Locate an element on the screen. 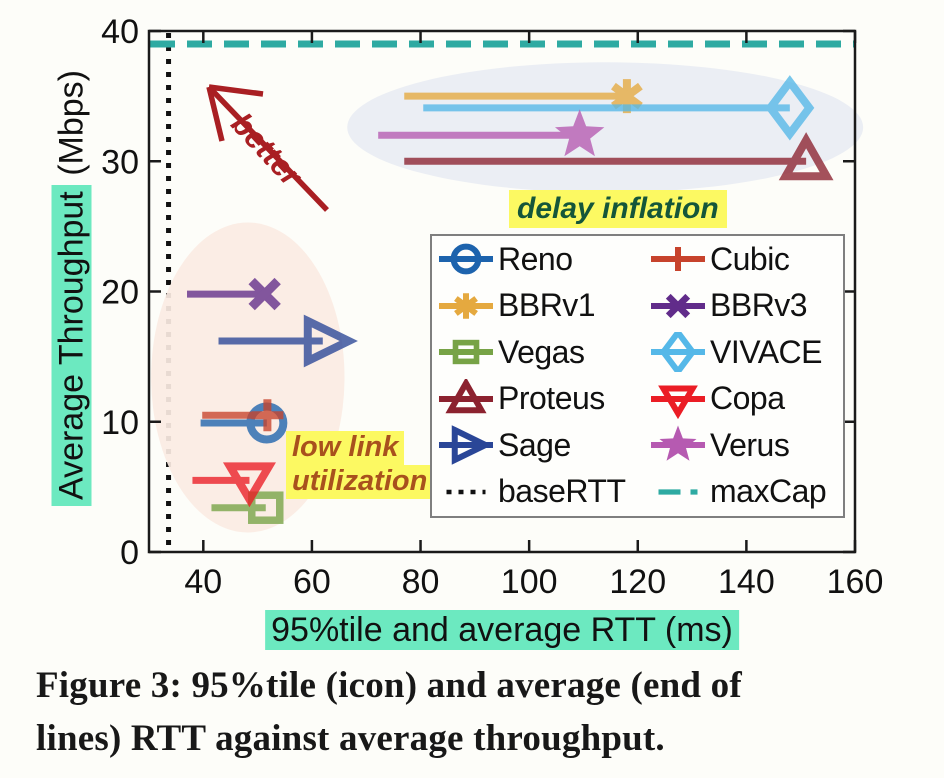  legend-marker-triangle-up-icon is located at coordinates (466, 395).